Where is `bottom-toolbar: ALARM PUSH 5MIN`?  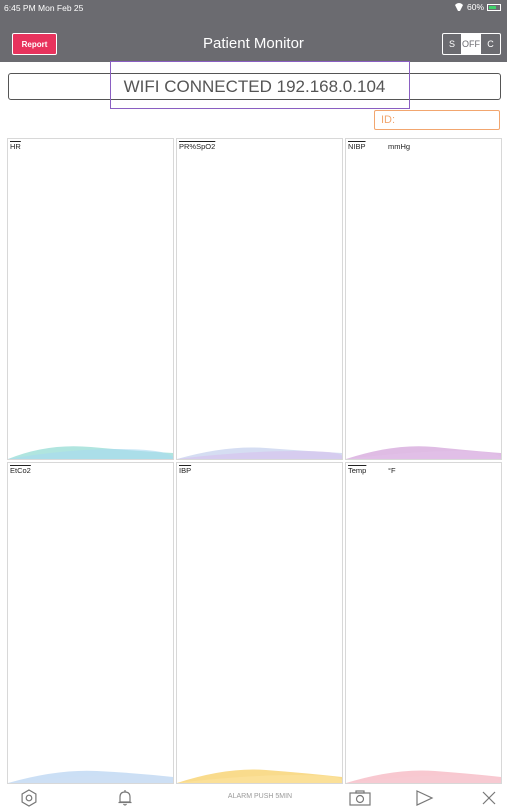
bottom-toolbar: ALARM PUSH 5MIN is located at coordinates (253, 798).